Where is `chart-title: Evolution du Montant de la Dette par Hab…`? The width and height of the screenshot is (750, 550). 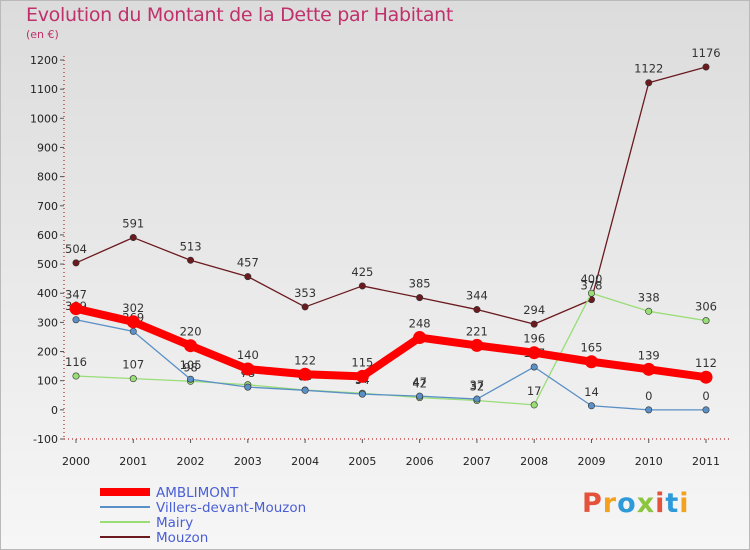 chart-title: Evolution du Montant de la Dette par Hab… is located at coordinates (240, 15).